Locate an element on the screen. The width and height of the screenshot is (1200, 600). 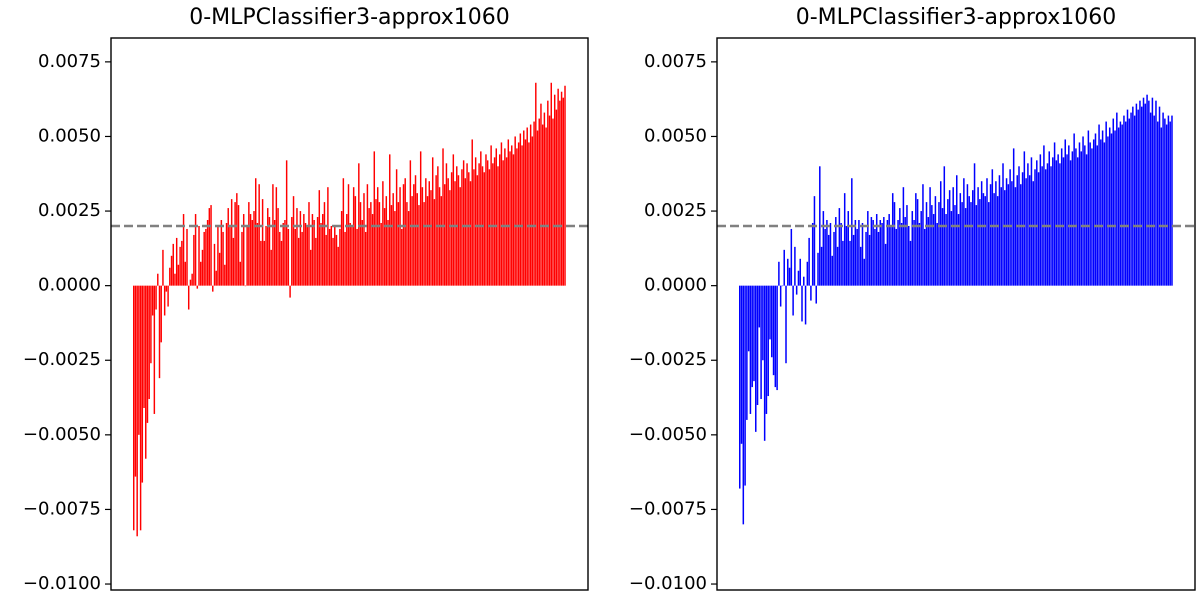
left-y-tick-label-7: −0.0100 is located at coordinates (62, 583).